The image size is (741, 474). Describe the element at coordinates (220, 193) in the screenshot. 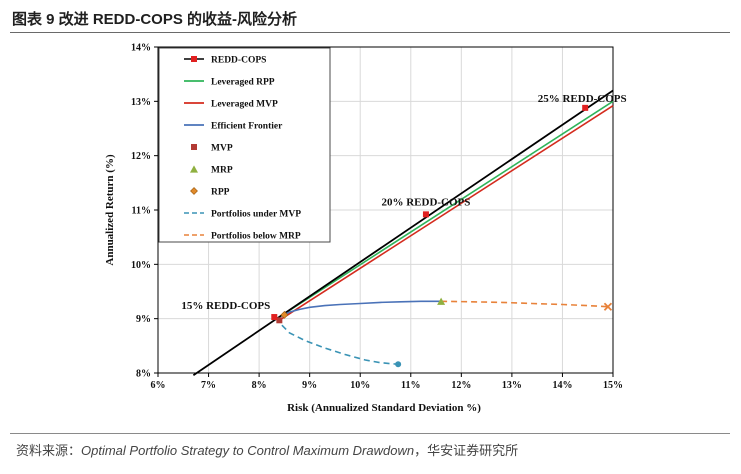

I see `legend-label: RPP` at that location.